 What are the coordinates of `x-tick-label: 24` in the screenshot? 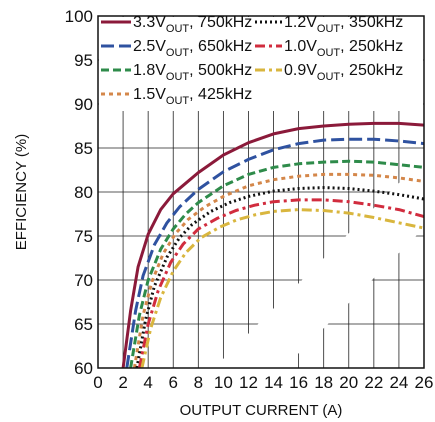 It's located at (398, 382).